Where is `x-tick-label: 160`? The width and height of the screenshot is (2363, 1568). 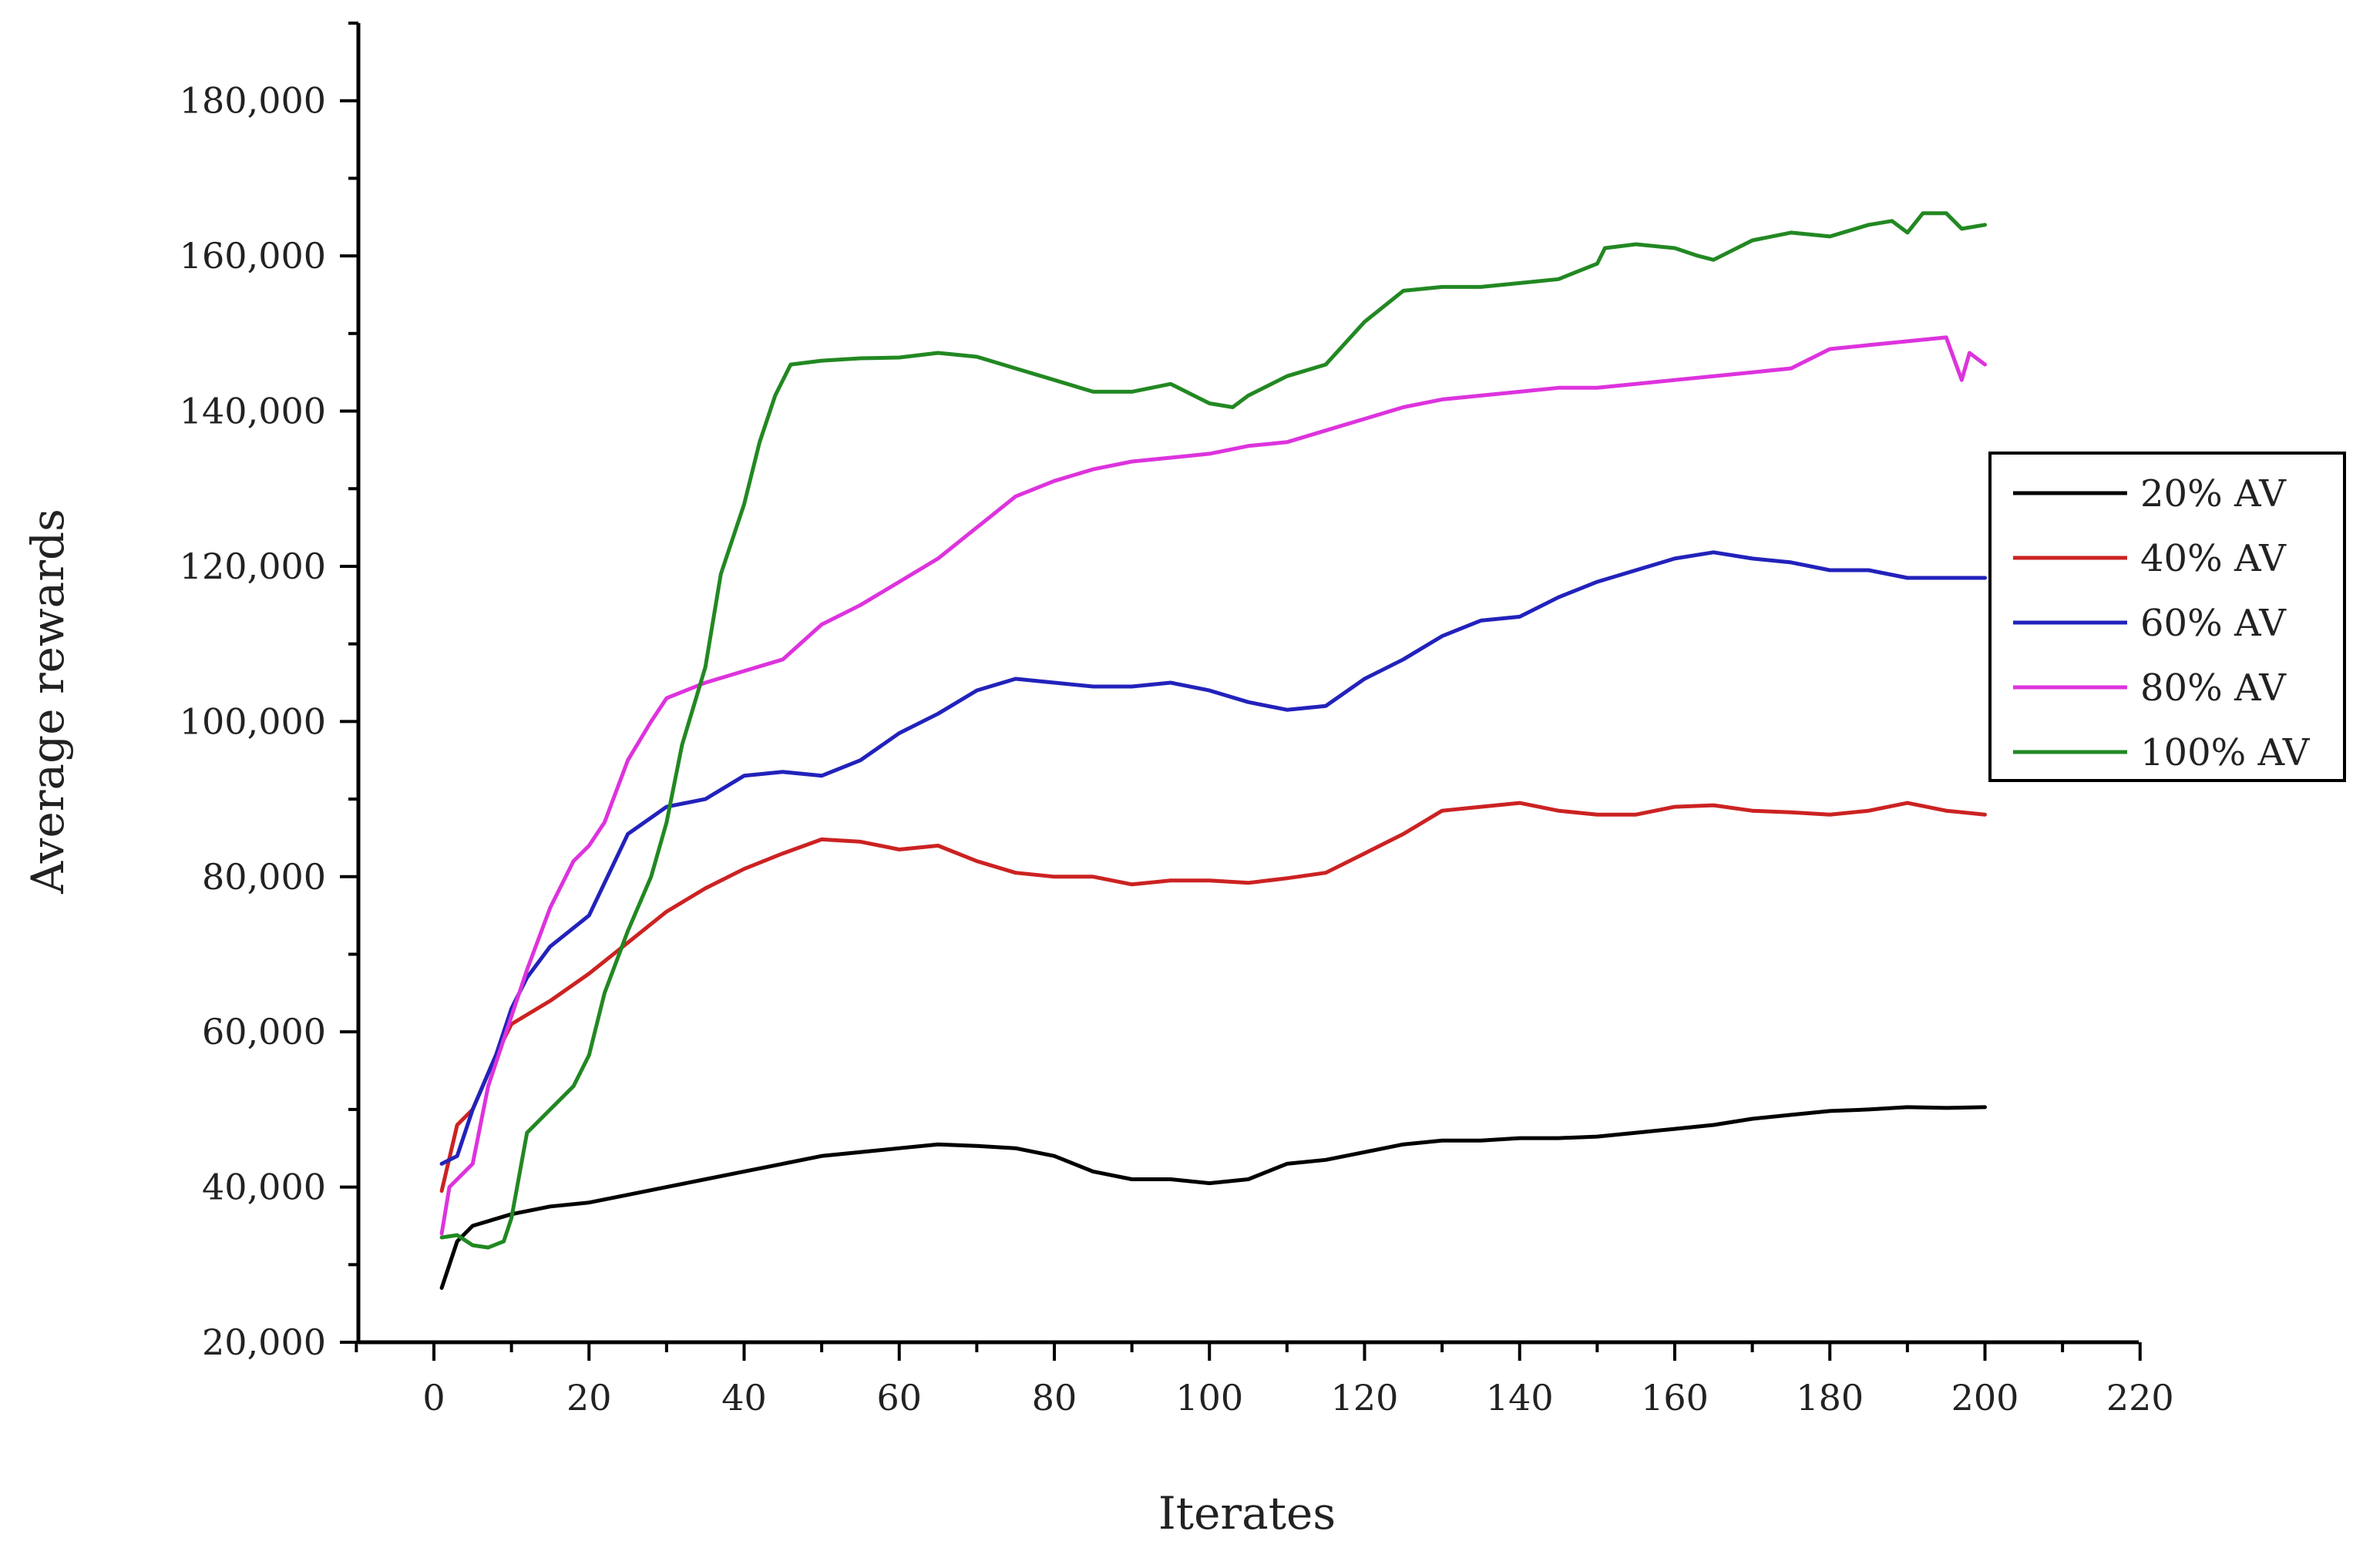 x-tick-label: 160 is located at coordinates (1675, 1398).